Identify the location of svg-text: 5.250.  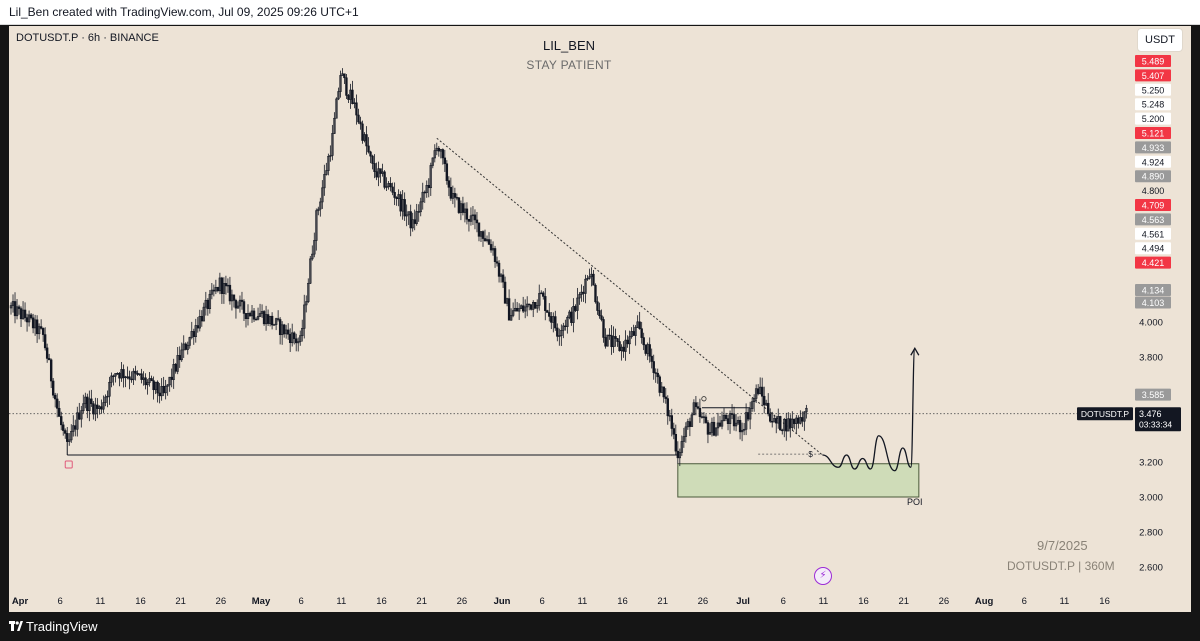
(1153, 90).